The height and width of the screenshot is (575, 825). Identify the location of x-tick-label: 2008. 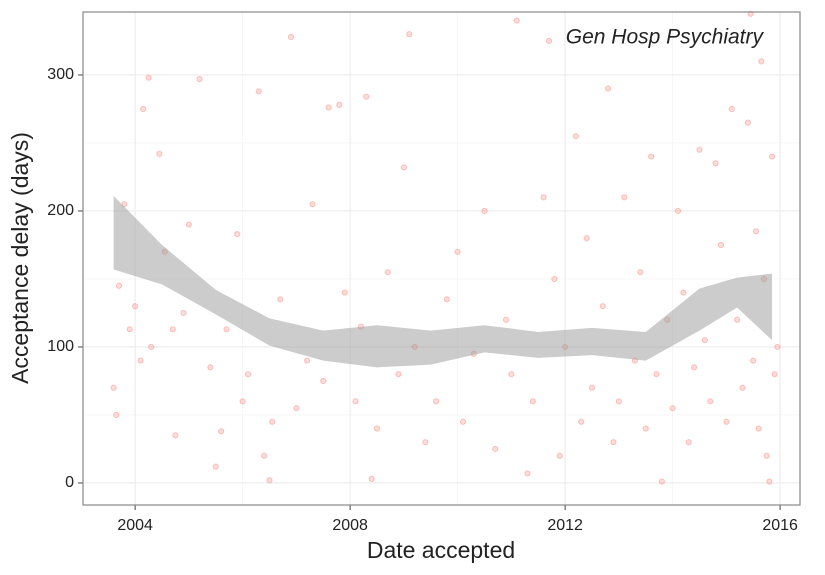
(350, 525).